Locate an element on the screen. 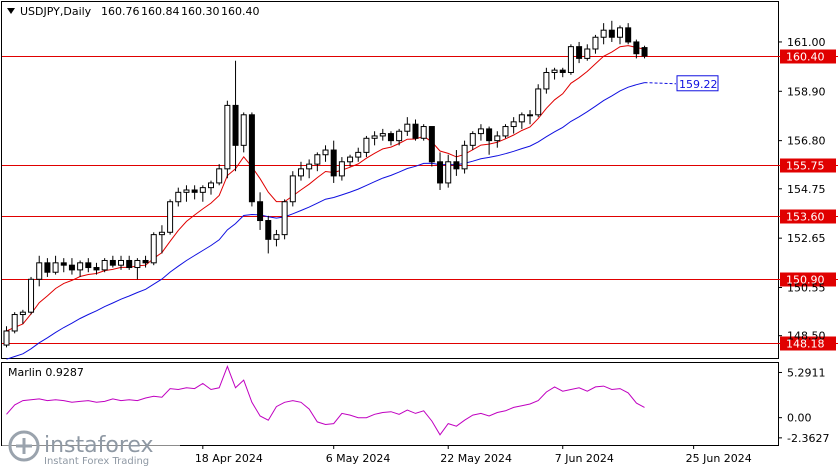 The width and height of the screenshot is (838, 470). ma-slow-label: 159.22 is located at coordinates (698, 84).